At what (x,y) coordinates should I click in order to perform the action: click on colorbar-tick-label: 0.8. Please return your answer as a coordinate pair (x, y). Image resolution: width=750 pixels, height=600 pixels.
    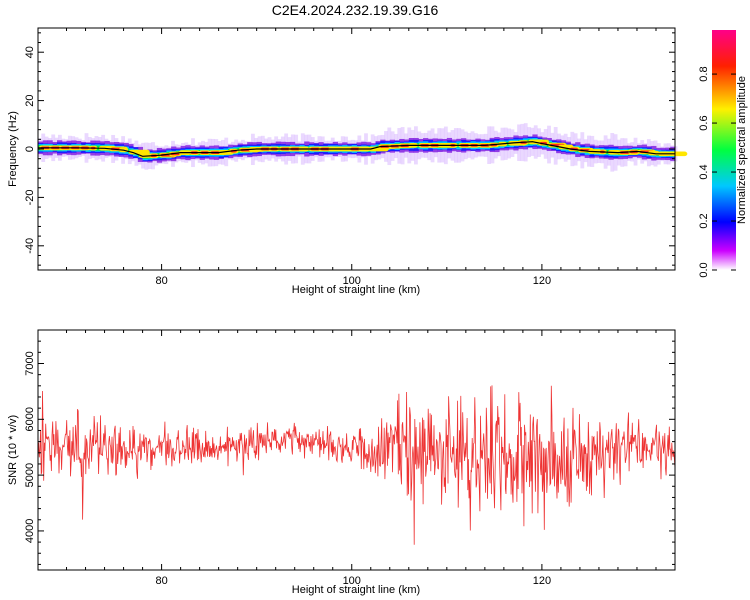
    Looking at the image, I should click on (704, 73).